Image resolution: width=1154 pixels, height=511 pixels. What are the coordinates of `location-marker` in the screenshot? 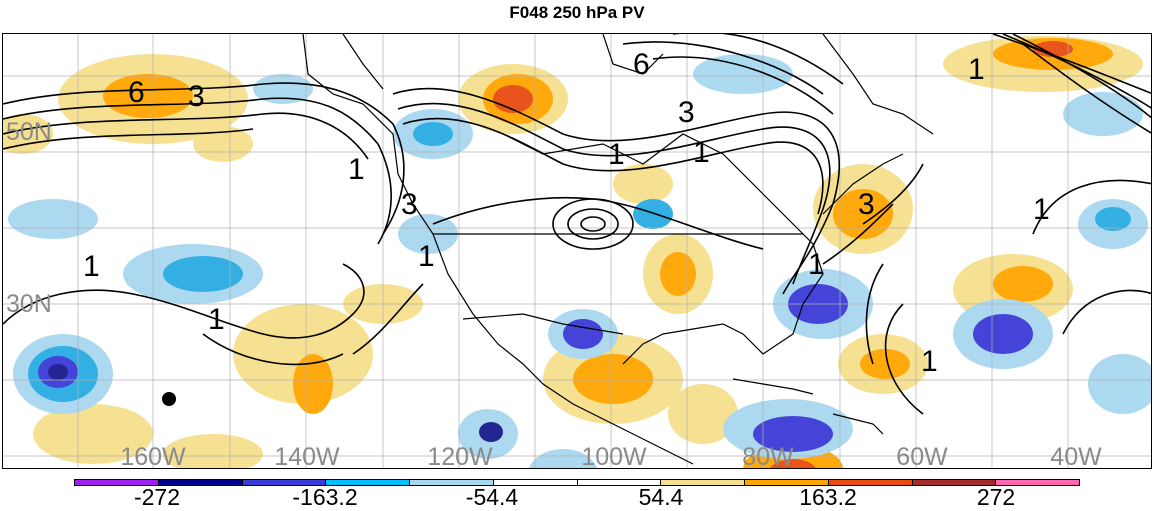 It's located at (169, 399).